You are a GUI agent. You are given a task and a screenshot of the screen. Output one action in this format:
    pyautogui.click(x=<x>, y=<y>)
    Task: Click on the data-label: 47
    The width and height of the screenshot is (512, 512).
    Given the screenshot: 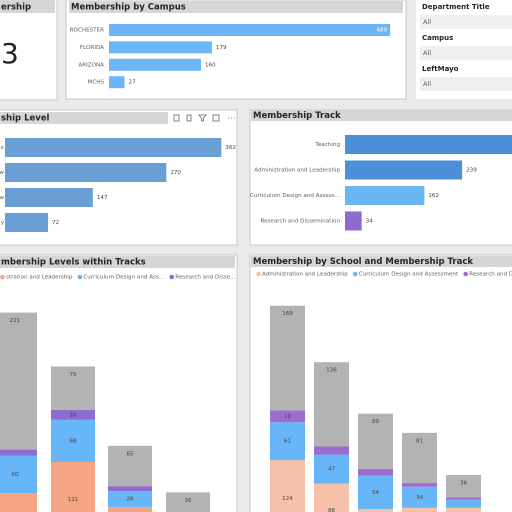 What is the action you would take?
    pyautogui.click(x=332, y=470)
    